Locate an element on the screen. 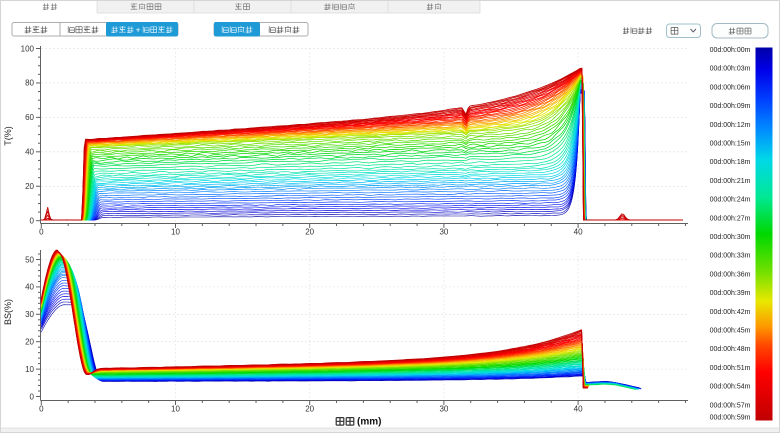  svg-text: 00d:00h:45m is located at coordinates (730, 331).